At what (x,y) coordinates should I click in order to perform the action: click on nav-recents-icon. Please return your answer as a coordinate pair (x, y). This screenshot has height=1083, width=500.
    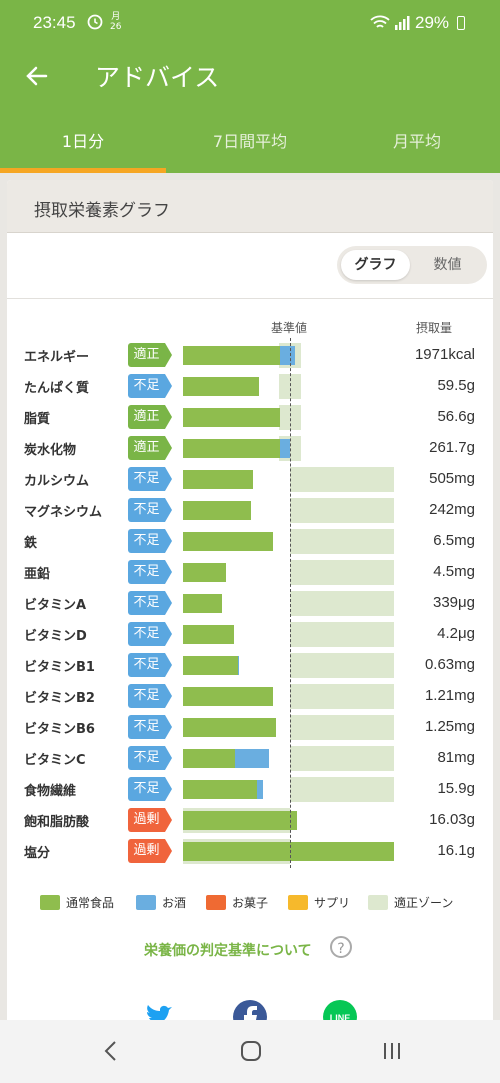
    Looking at the image, I should click on (392, 1051).